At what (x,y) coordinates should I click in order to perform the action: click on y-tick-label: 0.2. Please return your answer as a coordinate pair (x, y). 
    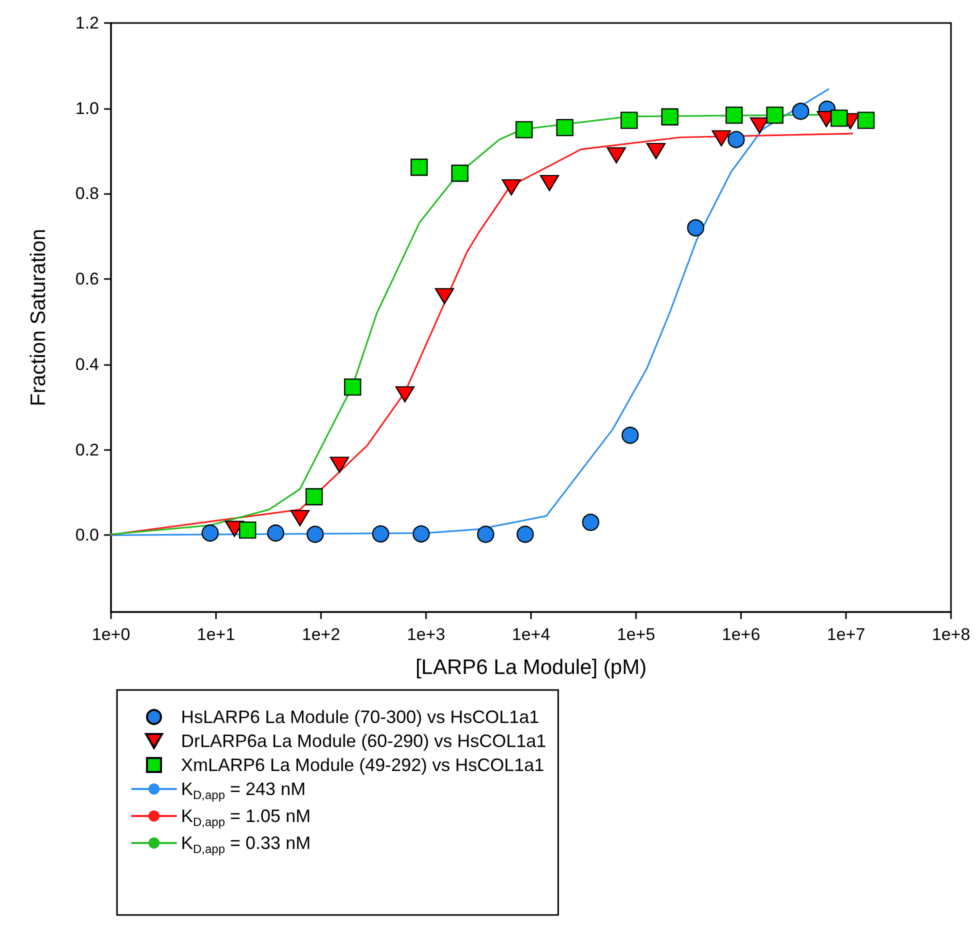
    Looking at the image, I should click on (87, 450).